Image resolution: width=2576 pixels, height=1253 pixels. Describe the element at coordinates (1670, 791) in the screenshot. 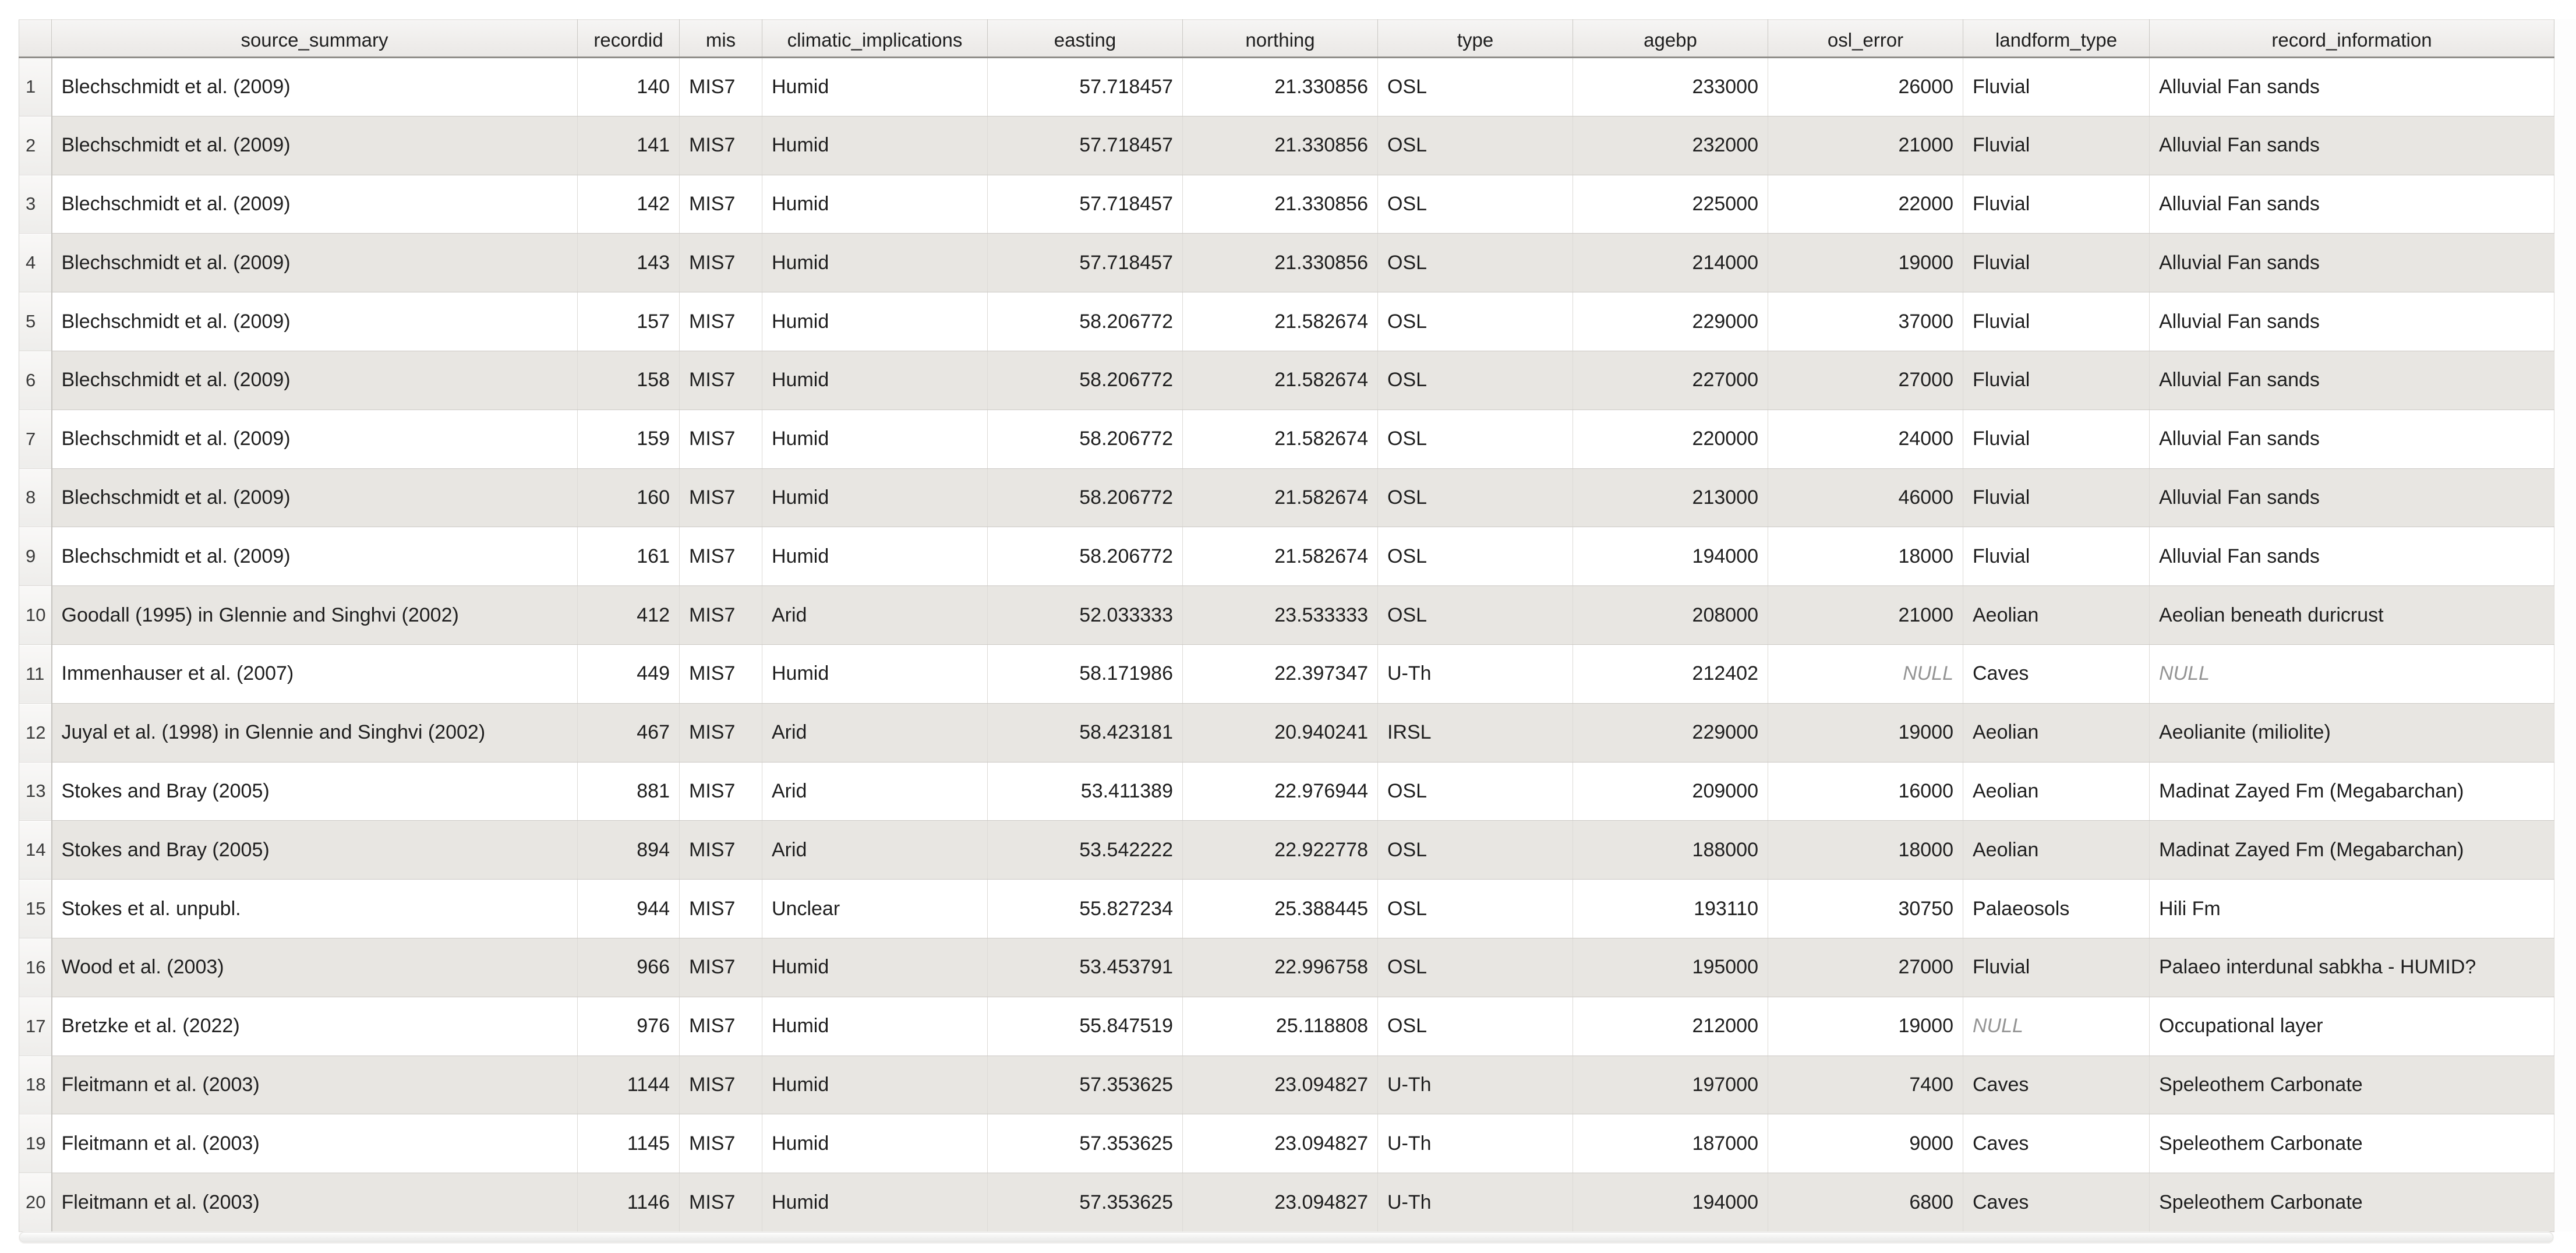

I see `cell-agebp: 209000` at that location.